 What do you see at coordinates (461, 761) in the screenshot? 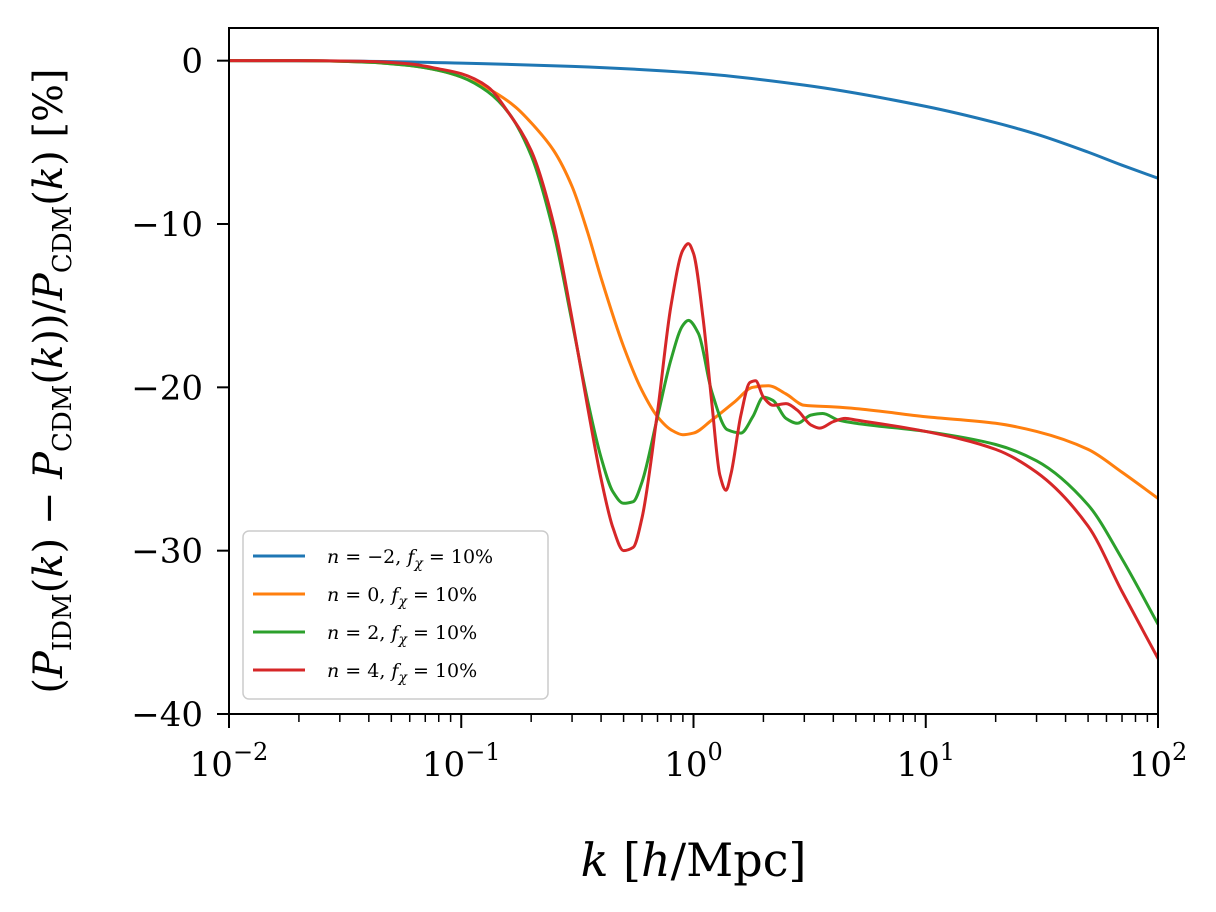
I see `x-tick-label: 10⁻¹` at bounding box center [461, 761].